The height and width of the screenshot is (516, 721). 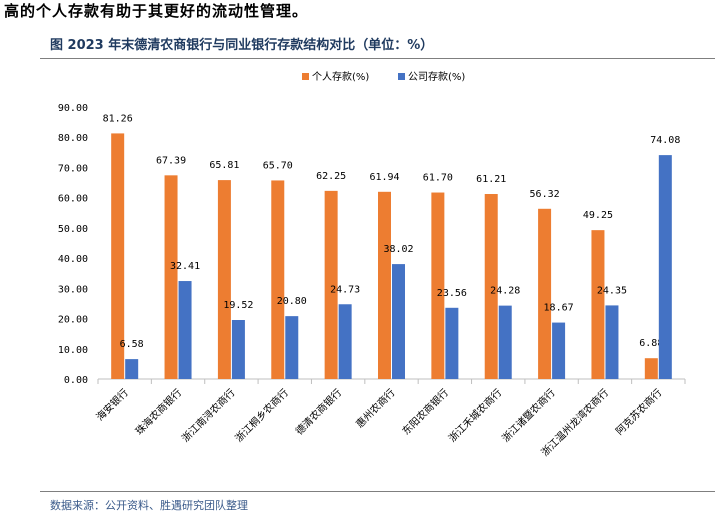 What do you see at coordinates (438, 178) in the screenshot?
I see `data-label: 61.70` at bounding box center [438, 178].